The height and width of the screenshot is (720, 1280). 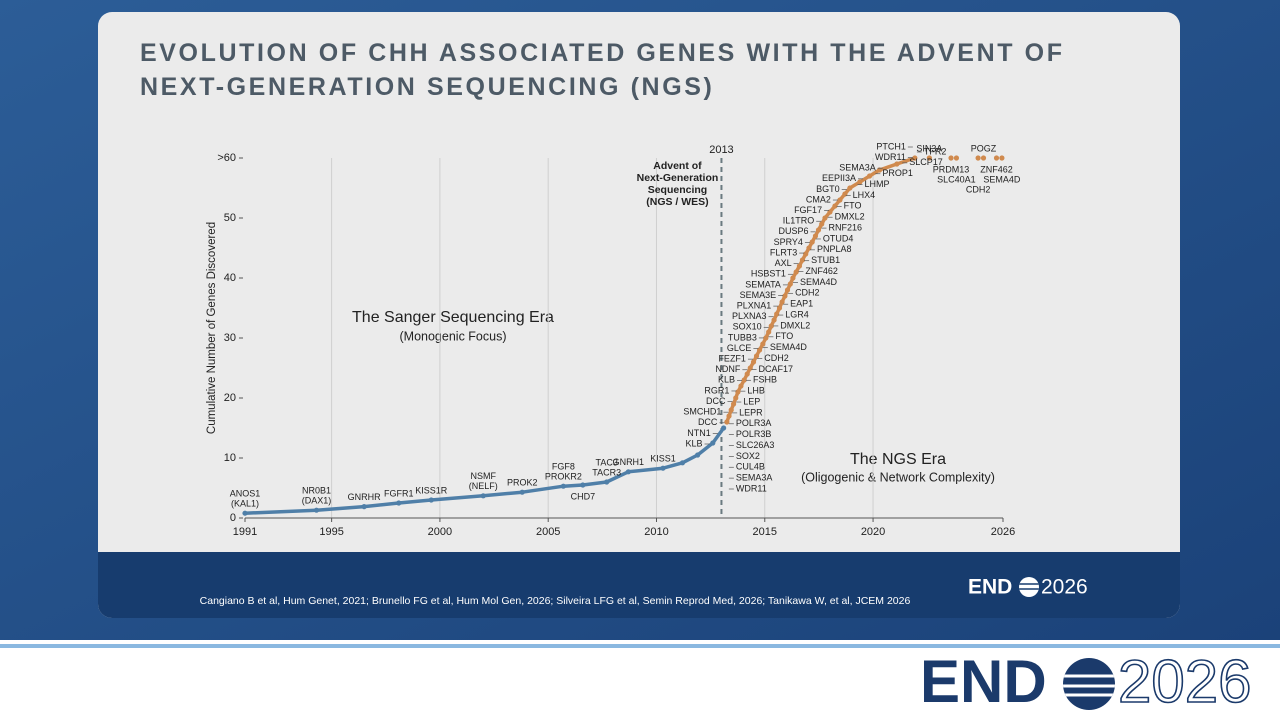 What do you see at coordinates (795, 325) in the screenshot?
I see `gene-label: DMXL2` at bounding box center [795, 325].